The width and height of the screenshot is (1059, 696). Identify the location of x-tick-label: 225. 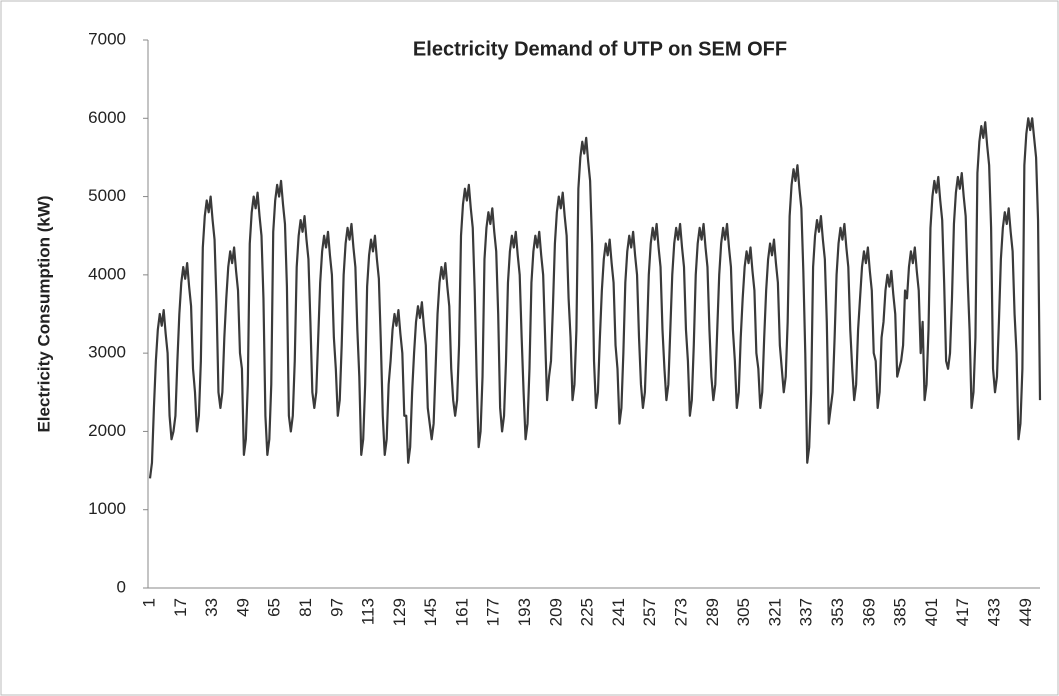
(587, 612).